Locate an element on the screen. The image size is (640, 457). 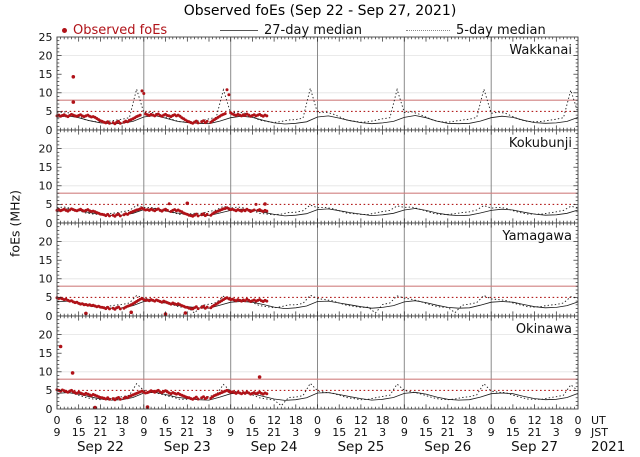
svg-text: Sep 27 is located at coordinates (534, 447).